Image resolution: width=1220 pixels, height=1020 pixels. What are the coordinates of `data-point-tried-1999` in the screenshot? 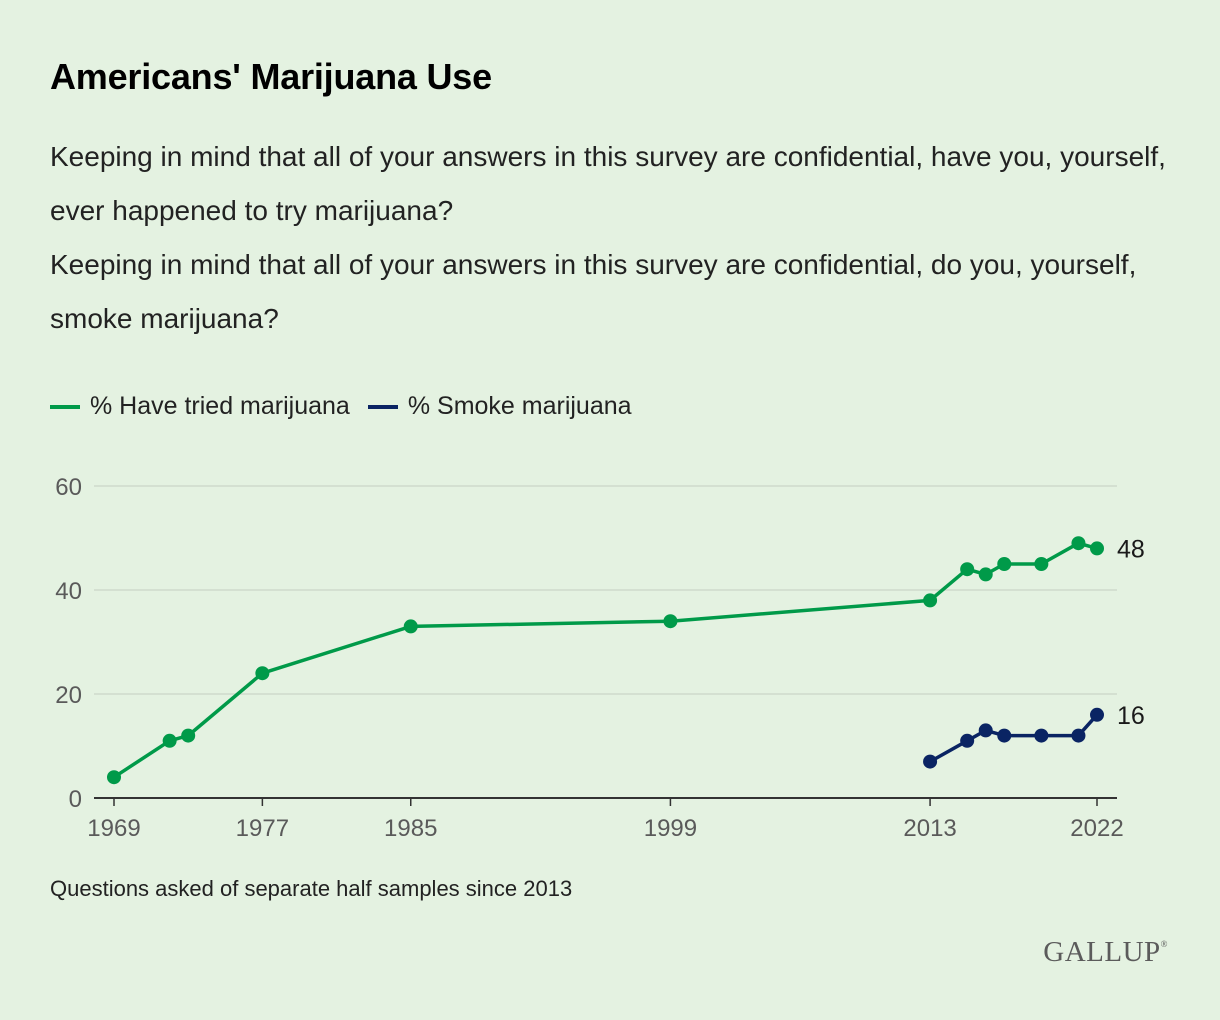 It's located at (670, 621).